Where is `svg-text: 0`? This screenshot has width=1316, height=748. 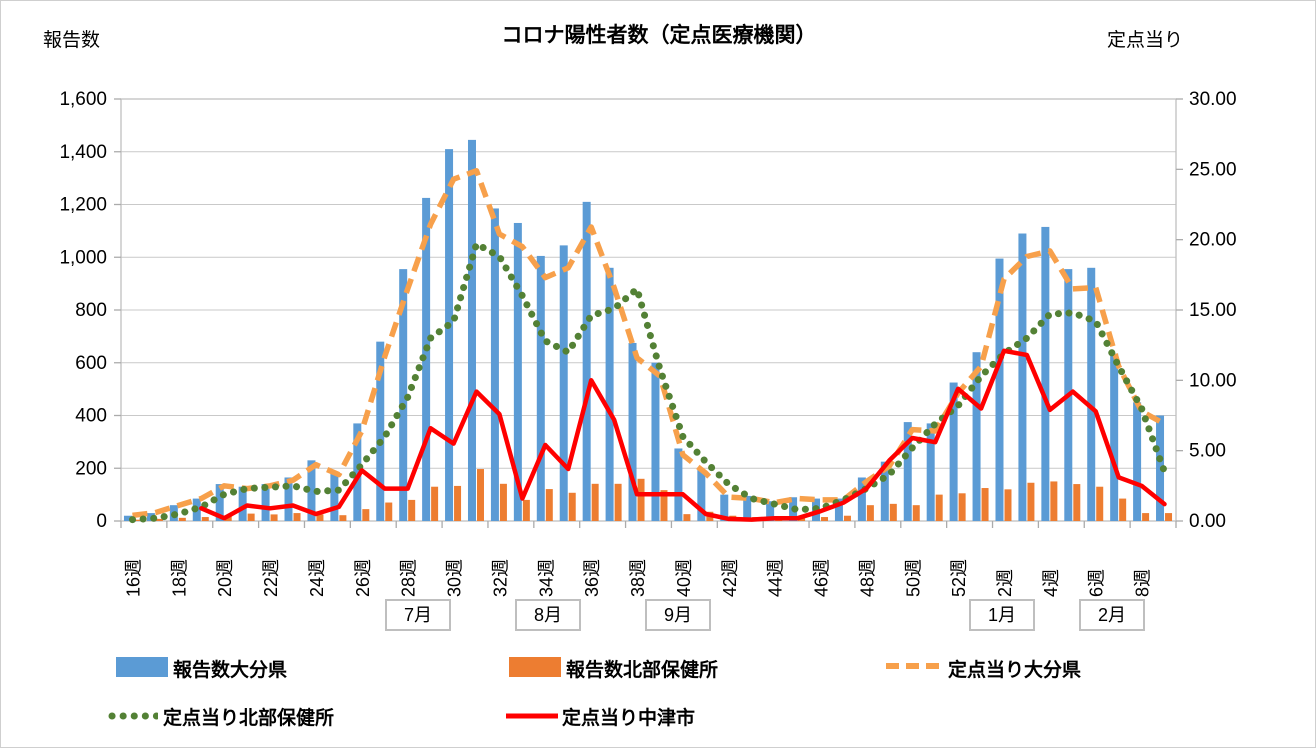
svg-text: 0 is located at coordinates (101, 521).